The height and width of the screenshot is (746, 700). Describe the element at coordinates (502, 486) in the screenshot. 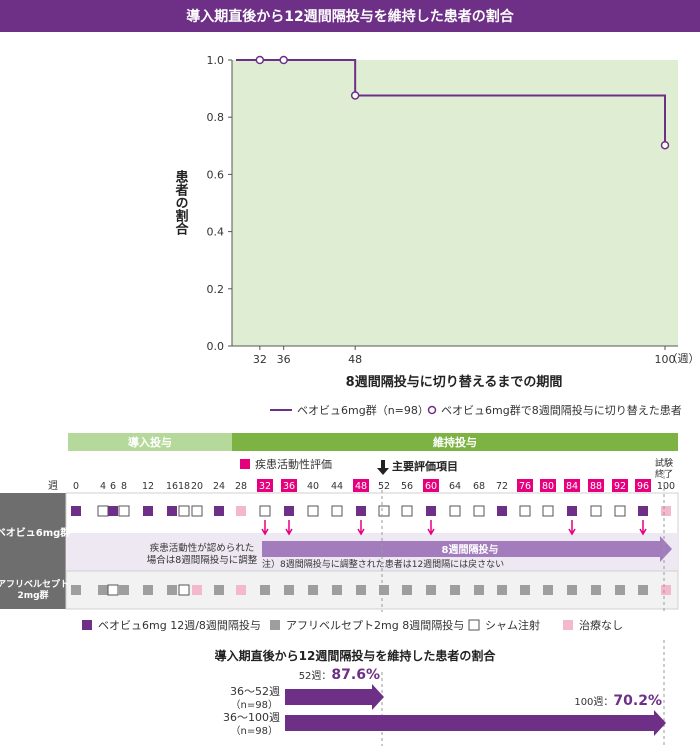

I see `week-label: 72` at that location.